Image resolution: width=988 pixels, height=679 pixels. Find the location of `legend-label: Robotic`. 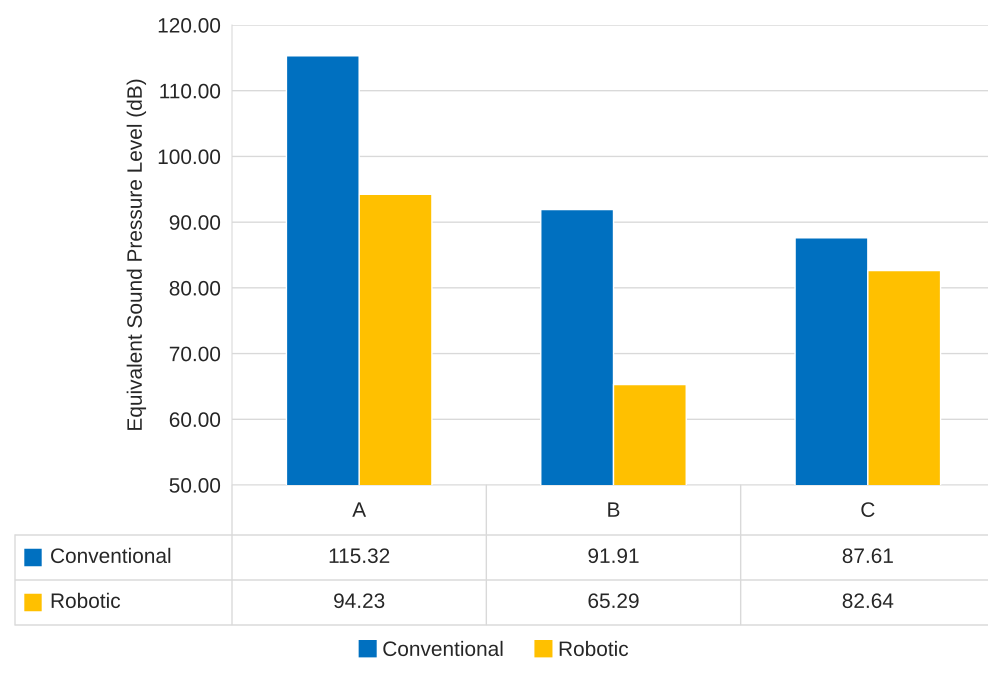

legend-label: Robotic is located at coordinates (594, 648).